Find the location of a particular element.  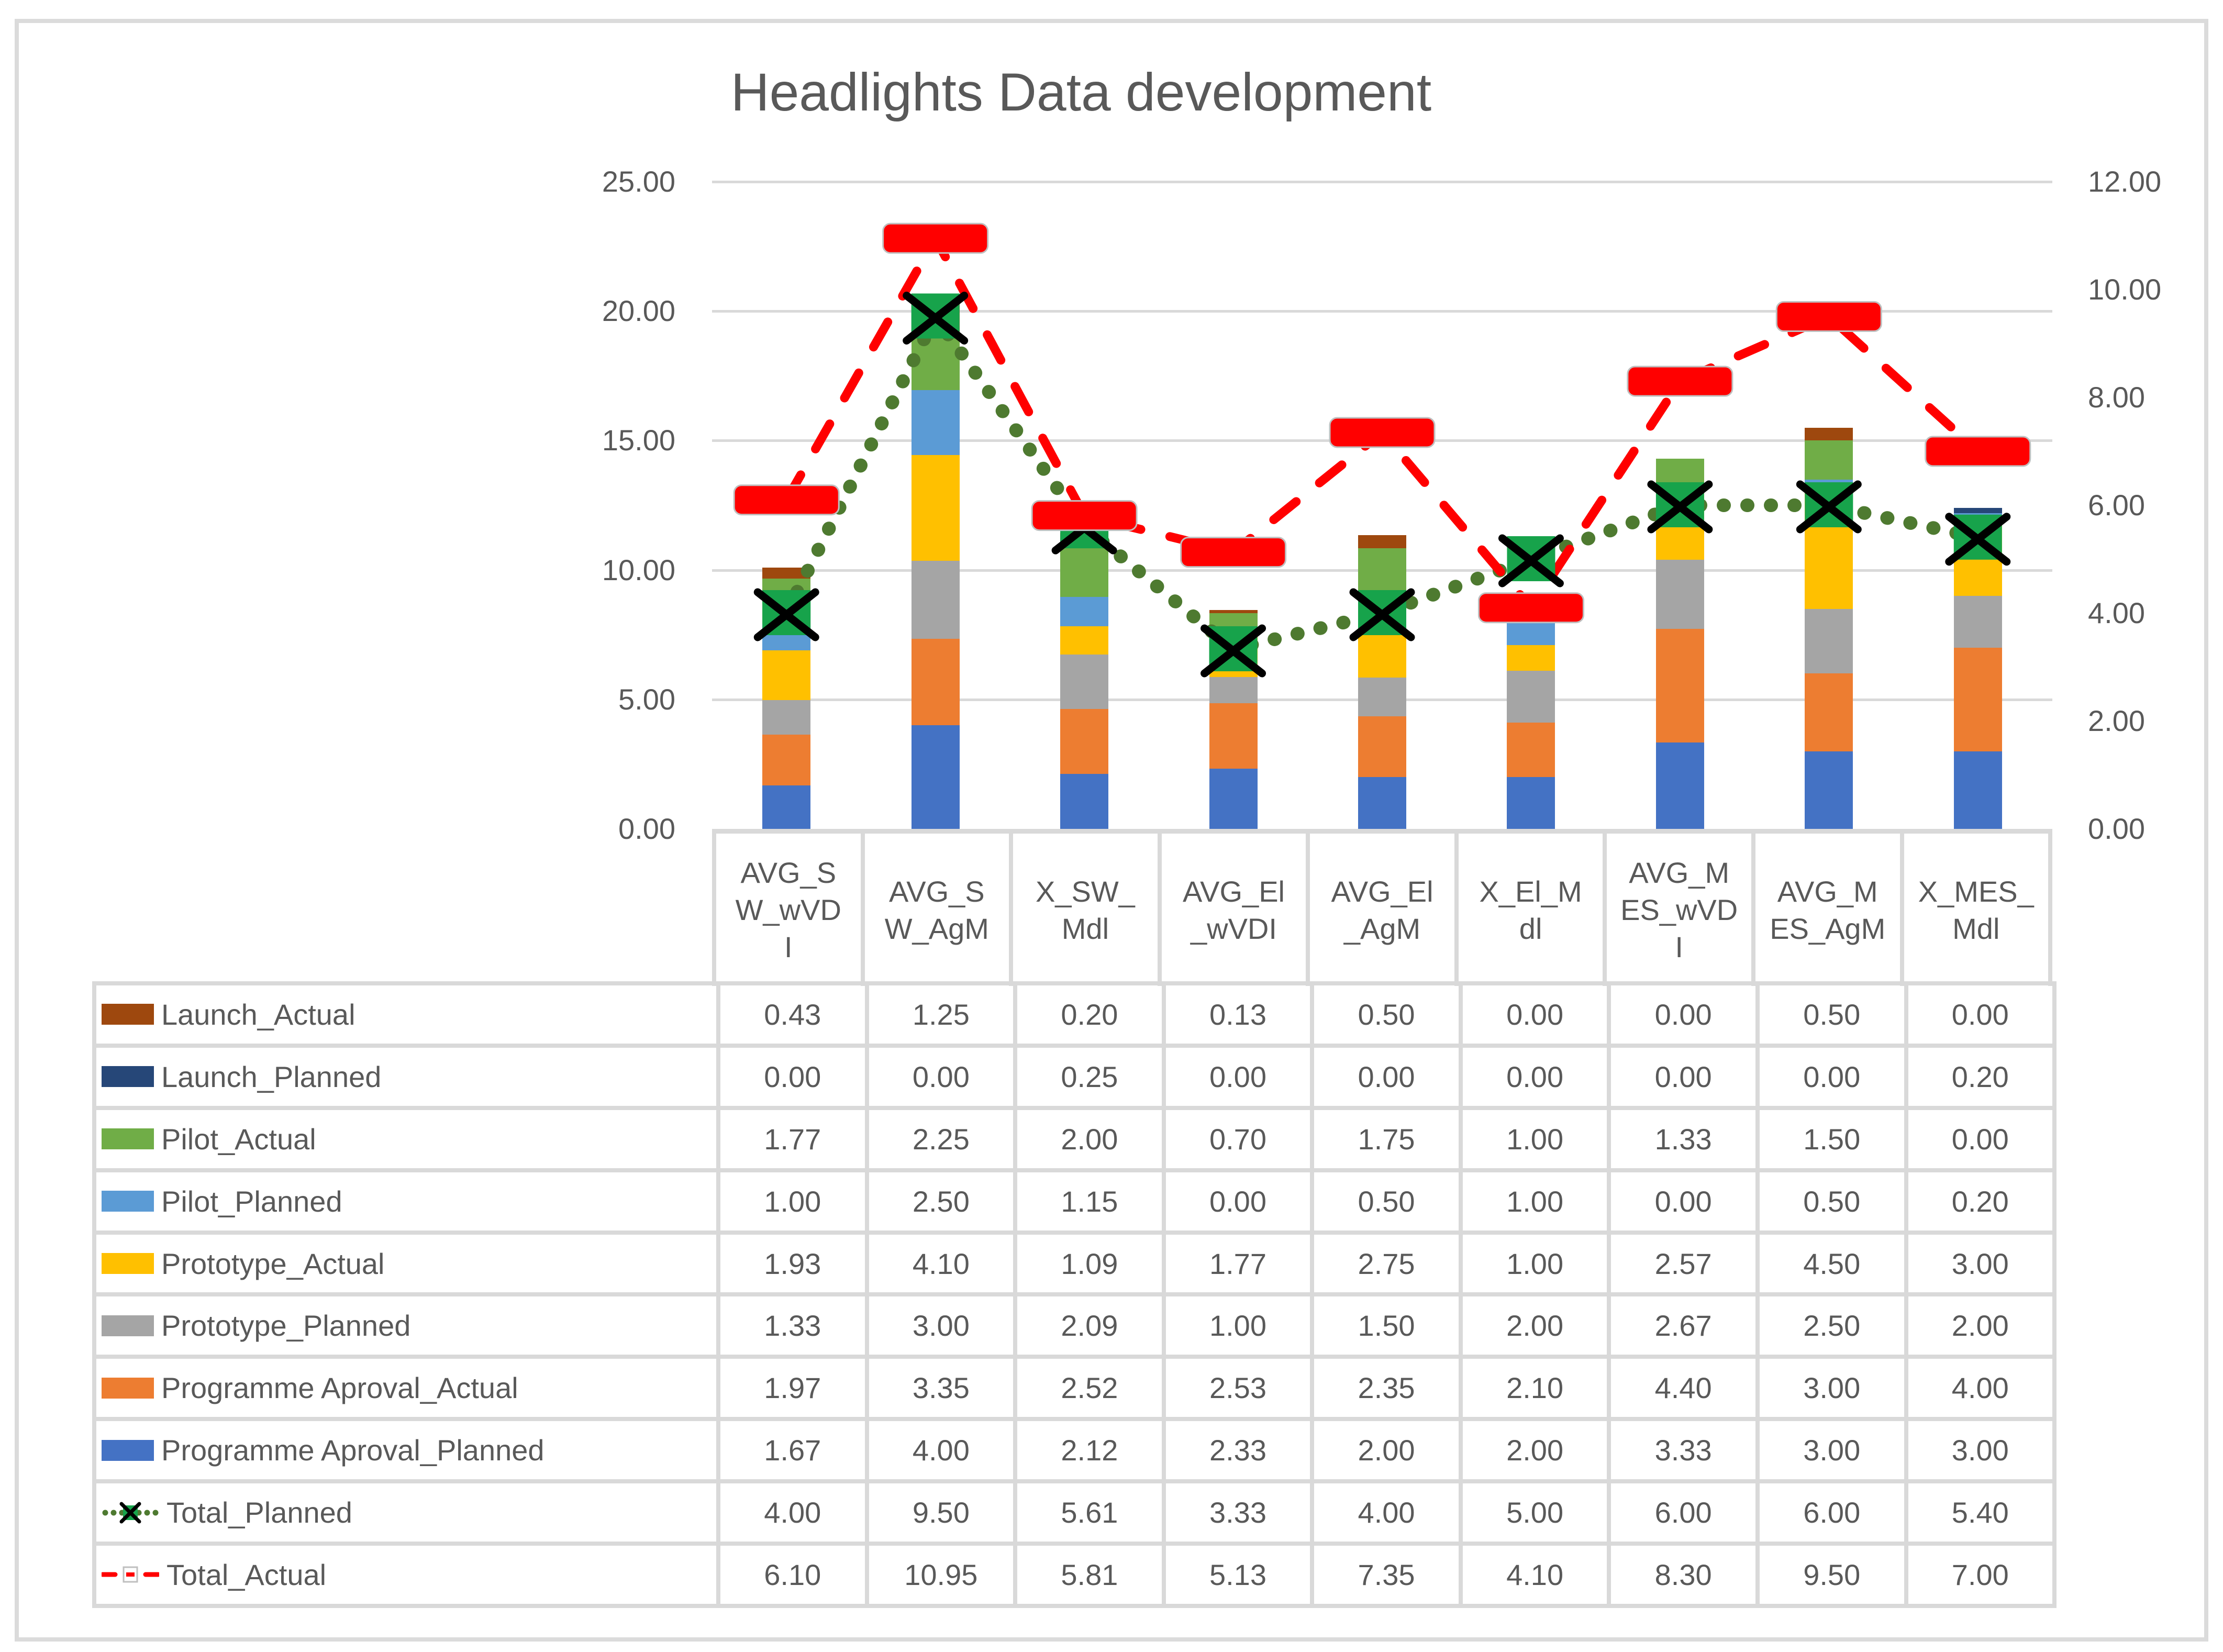

series-label: Pilot_Actual is located at coordinates (238, 1139).